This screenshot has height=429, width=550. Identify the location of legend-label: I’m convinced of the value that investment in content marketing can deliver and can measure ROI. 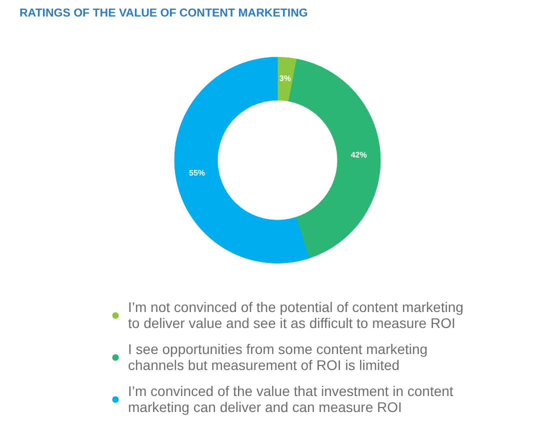
(291, 399).